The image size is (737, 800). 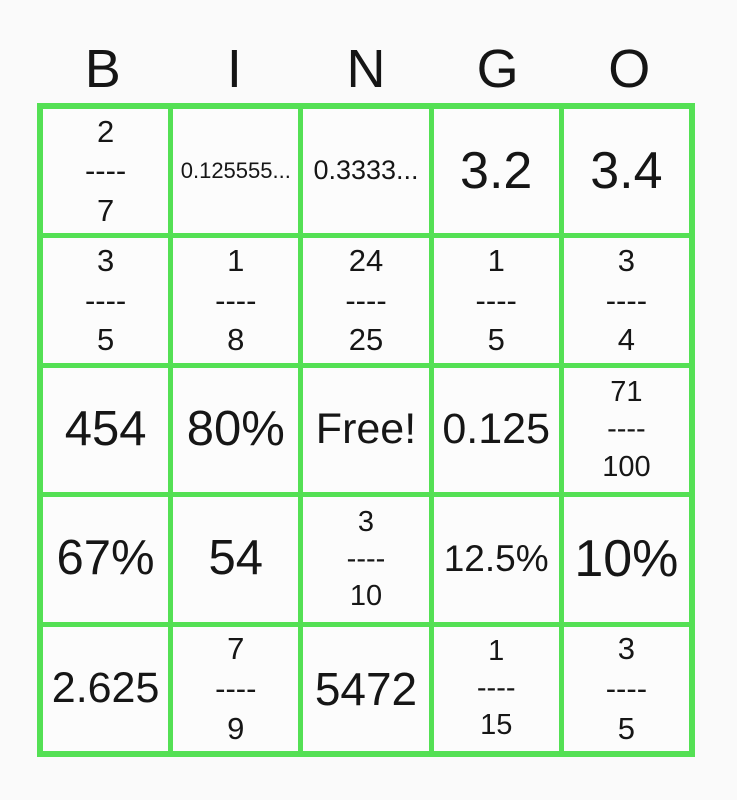 I want to click on bingo-cell-r2c1: 80%, so click(x=236, y=430).